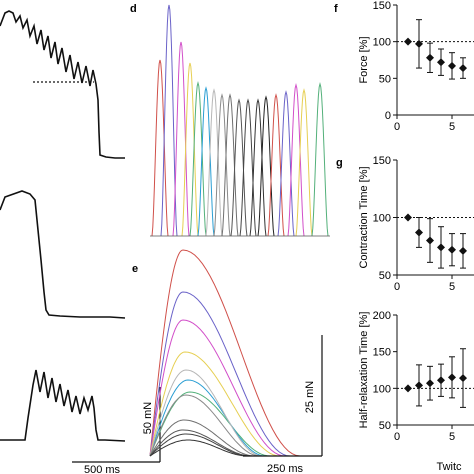 This screenshot has height=474, width=474. What do you see at coordinates (339, 163) in the screenshot?
I see `panel-label-g: g` at bounding box center [339, 163].